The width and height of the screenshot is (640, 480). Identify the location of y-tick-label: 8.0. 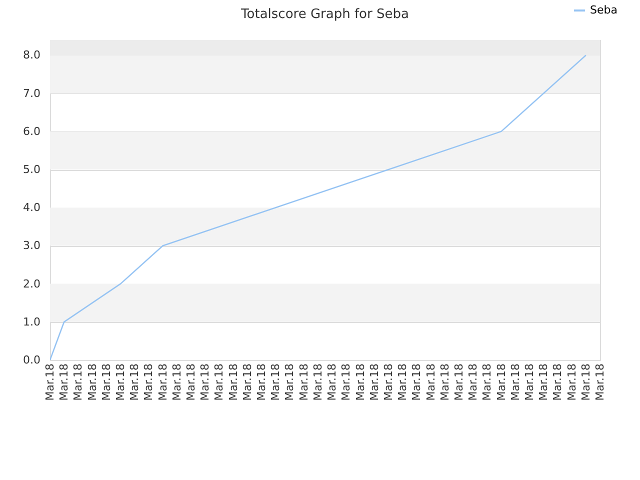
(31, 55).